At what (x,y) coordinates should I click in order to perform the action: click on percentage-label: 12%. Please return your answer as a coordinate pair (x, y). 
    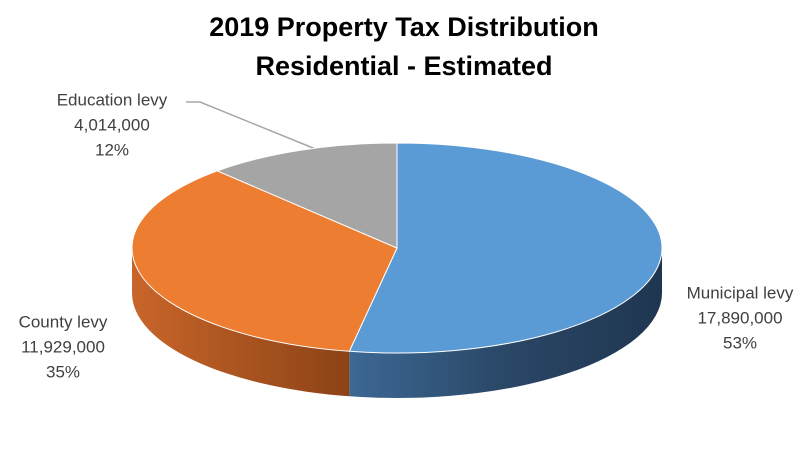
    Looking at the image, I should click on (112, 149).